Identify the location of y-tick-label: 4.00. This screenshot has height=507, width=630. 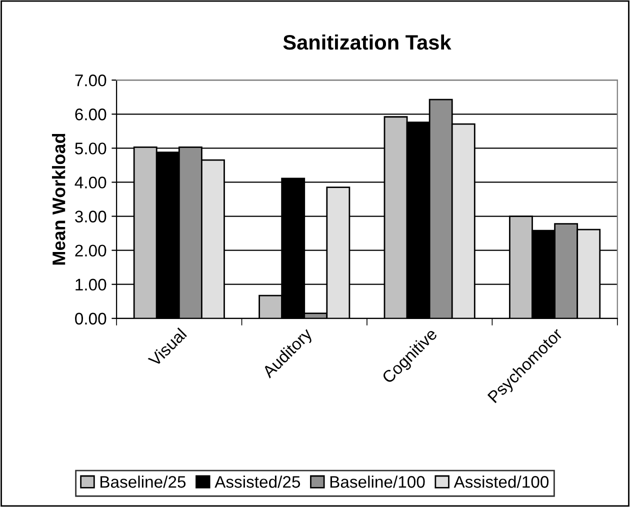
(90, 182).